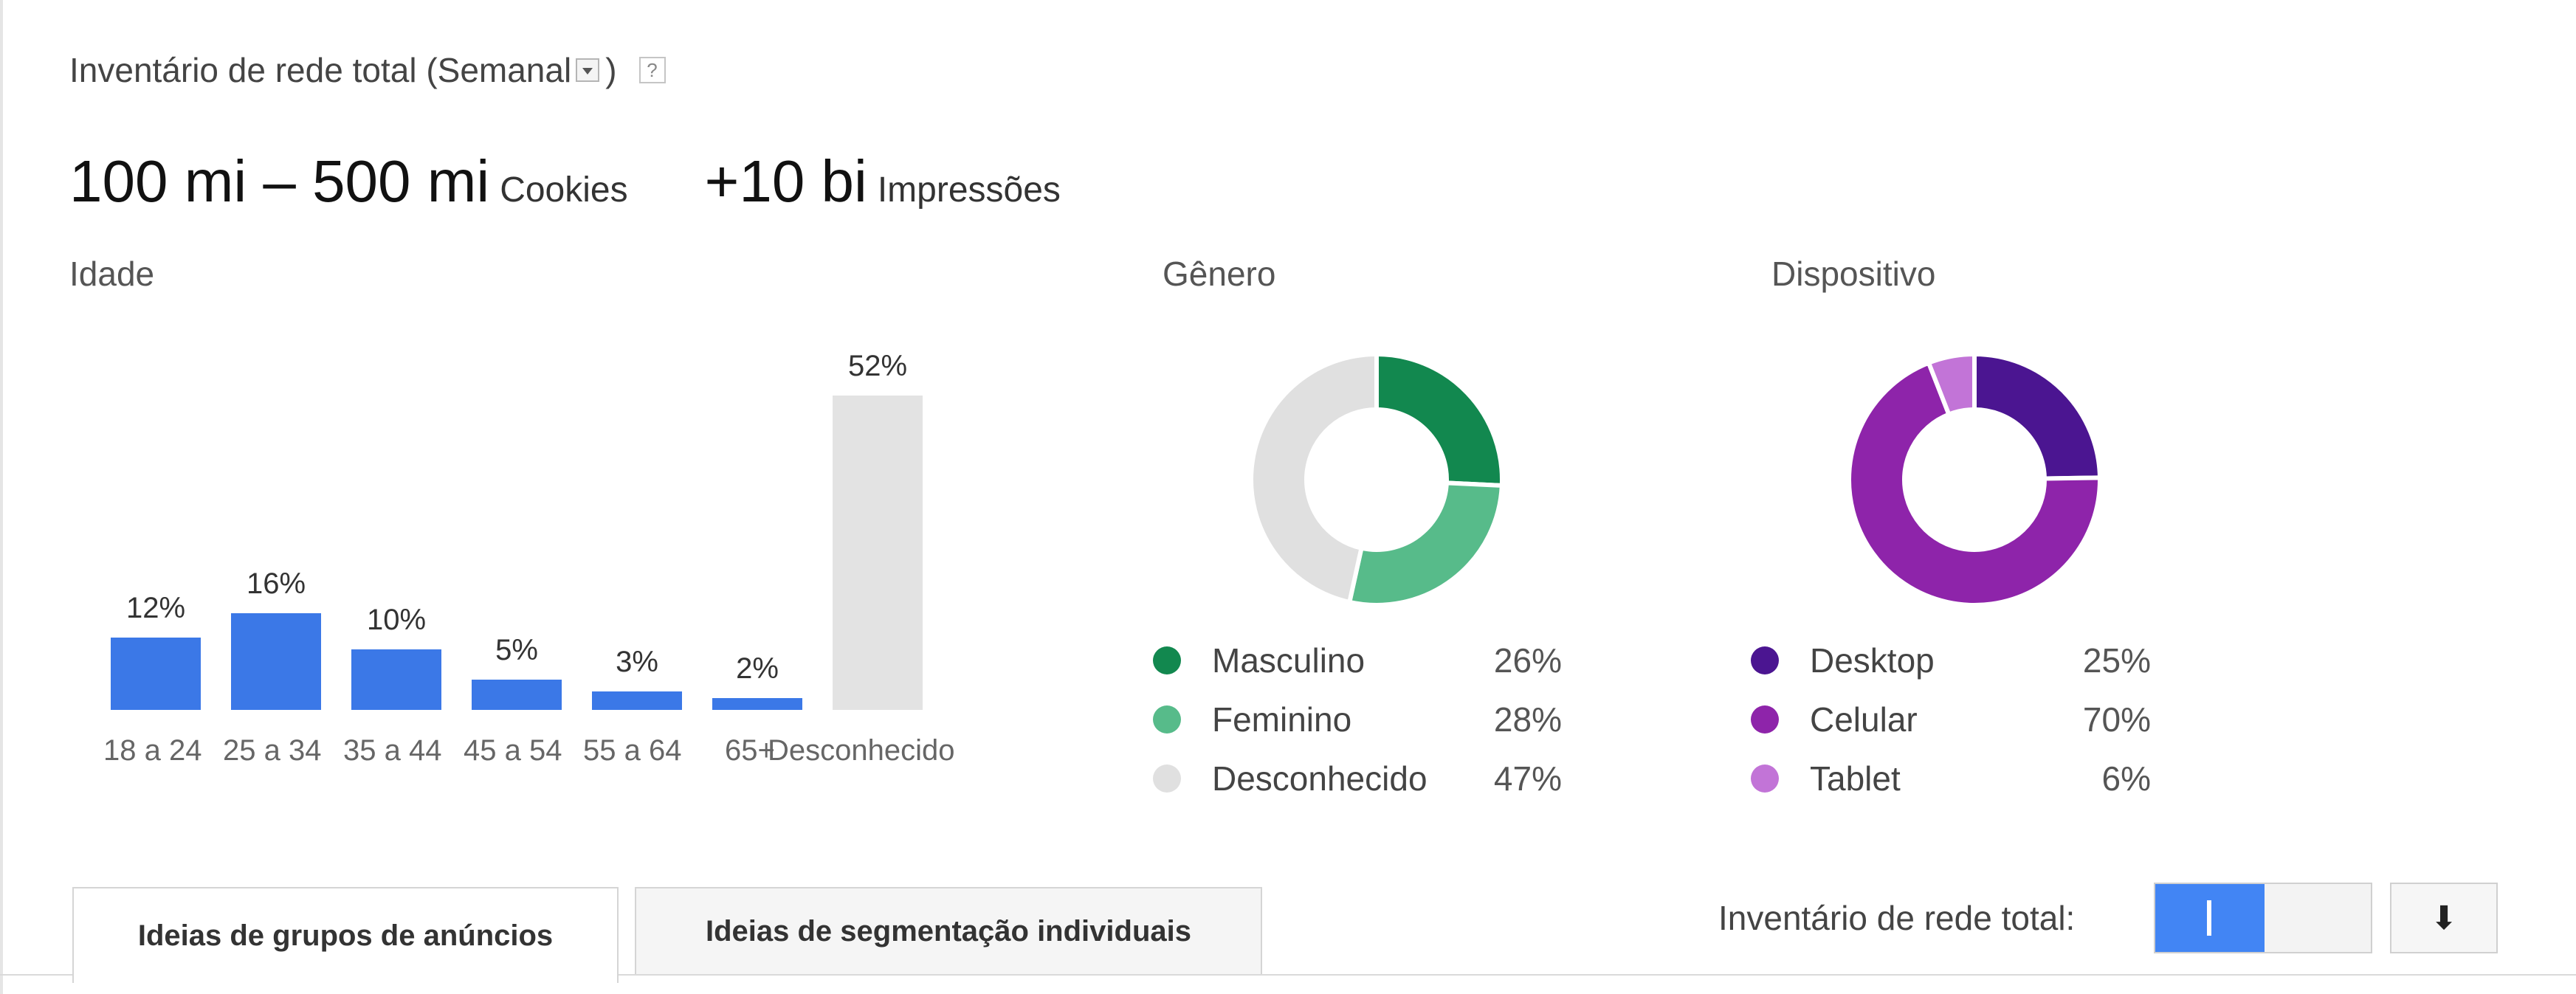 This screenshot has width=2576, height=994. Describe the element at coordinates (1289, 660) in the screenshot. I see `gender-legend-label: Masculino` at that location.